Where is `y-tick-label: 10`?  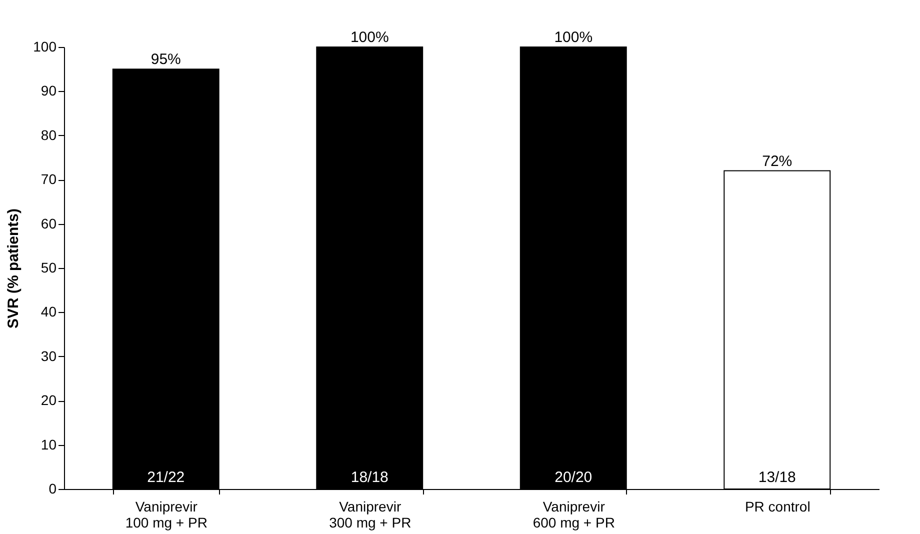 y-tick-label: 10 is located at coordinates (48, 444).